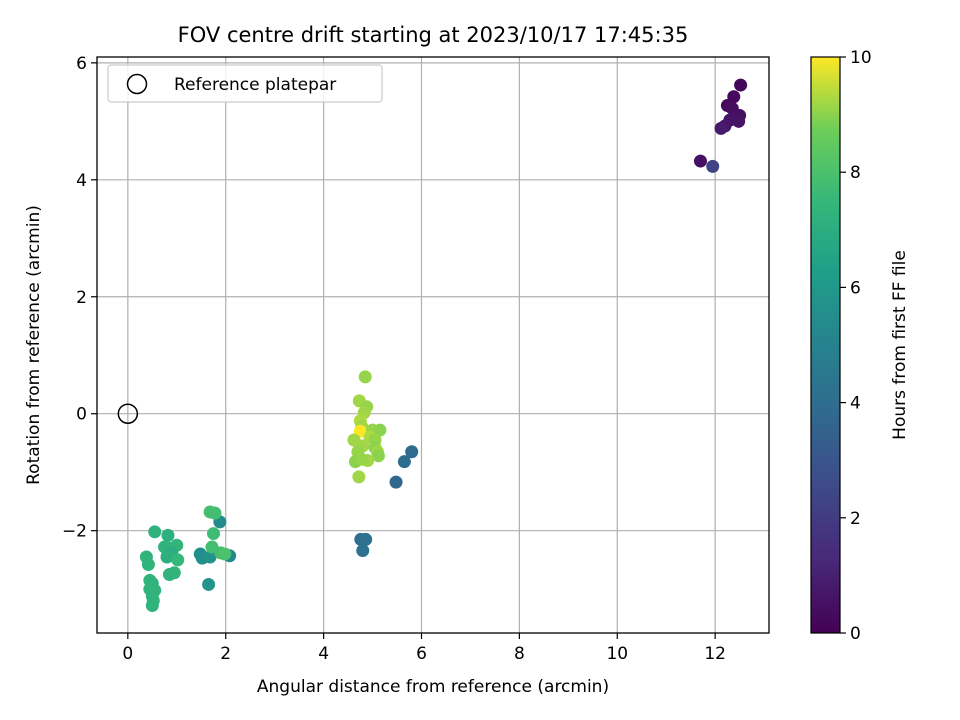 The image size is (960, 720). What do you see at coordinates (74, 532) in the screenshot?
I see `y-tick-label: −2` at bounding box center [74, 532].